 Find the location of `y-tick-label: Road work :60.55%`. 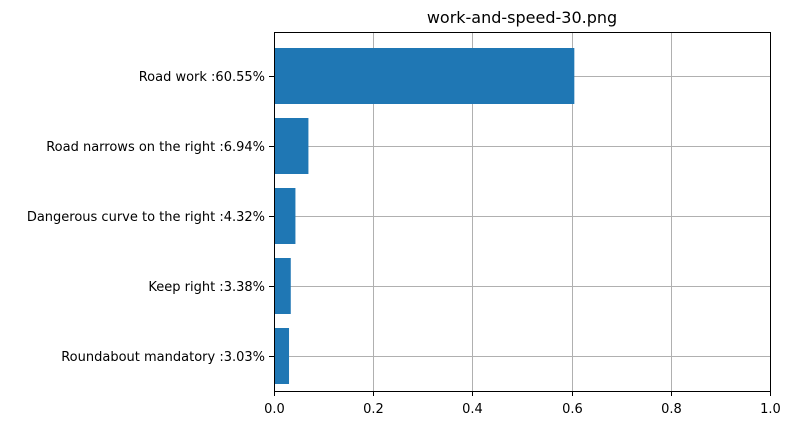

y-tick-label: Road work :60.55% is located at coordinates (202, 77).